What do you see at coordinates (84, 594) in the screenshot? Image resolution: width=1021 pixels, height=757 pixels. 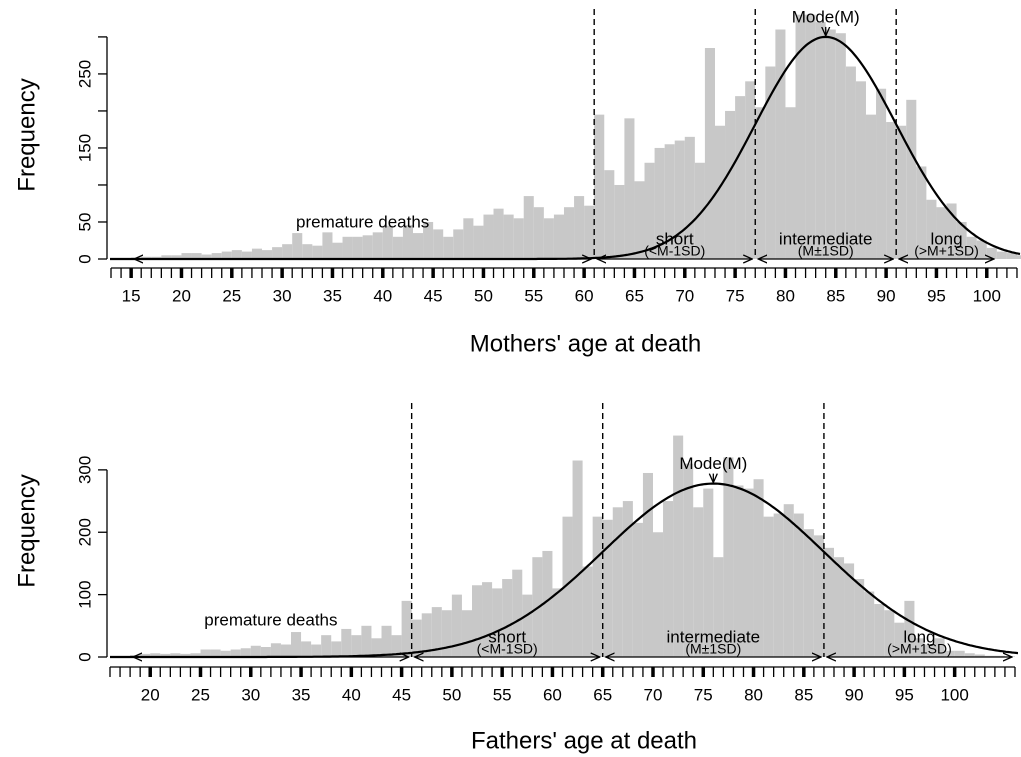 I see `y-tick-label: 100` at bounding box center [84, 594].